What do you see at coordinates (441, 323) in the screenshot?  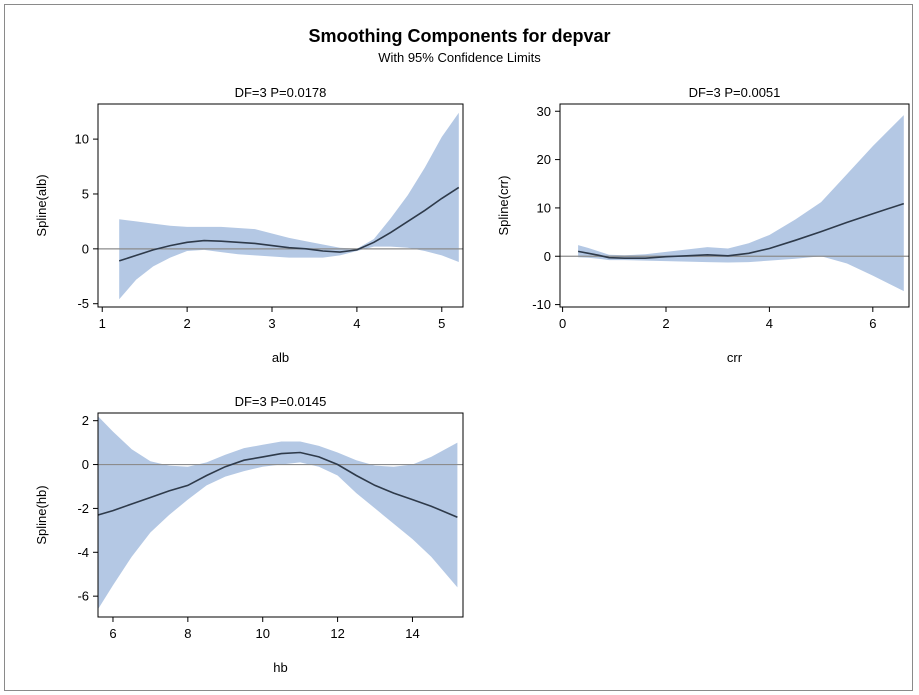 I see `x-tick-label: 5` at bounding box center [441, 323].